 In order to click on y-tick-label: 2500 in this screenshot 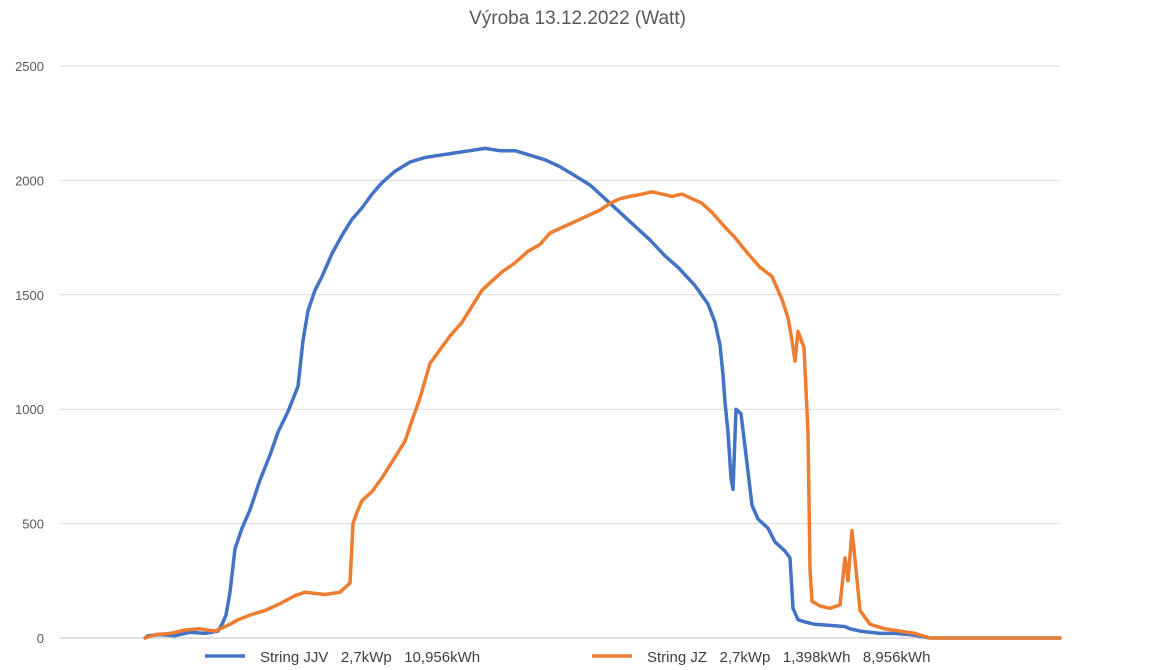, I will do `click(29, 66)`.